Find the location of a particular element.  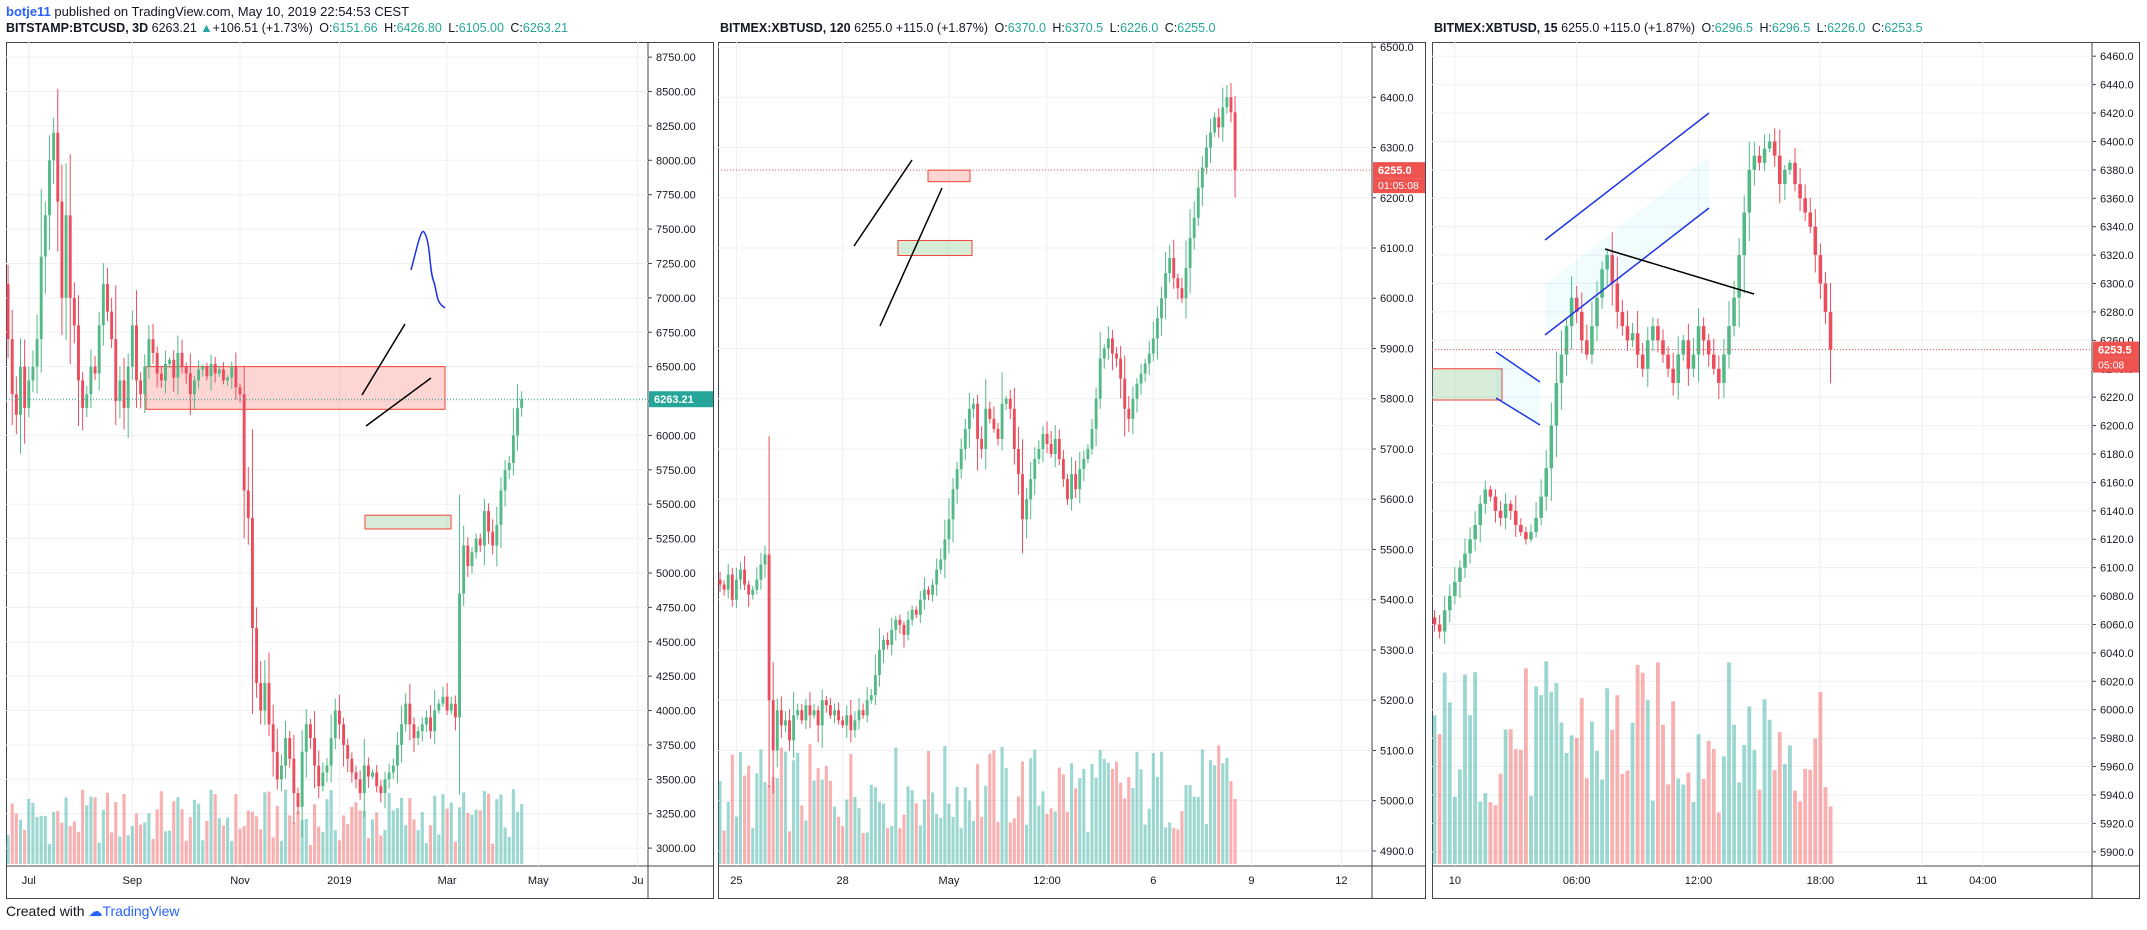

y-tick-label: 5000.00 is located at coordinates (676, 574).